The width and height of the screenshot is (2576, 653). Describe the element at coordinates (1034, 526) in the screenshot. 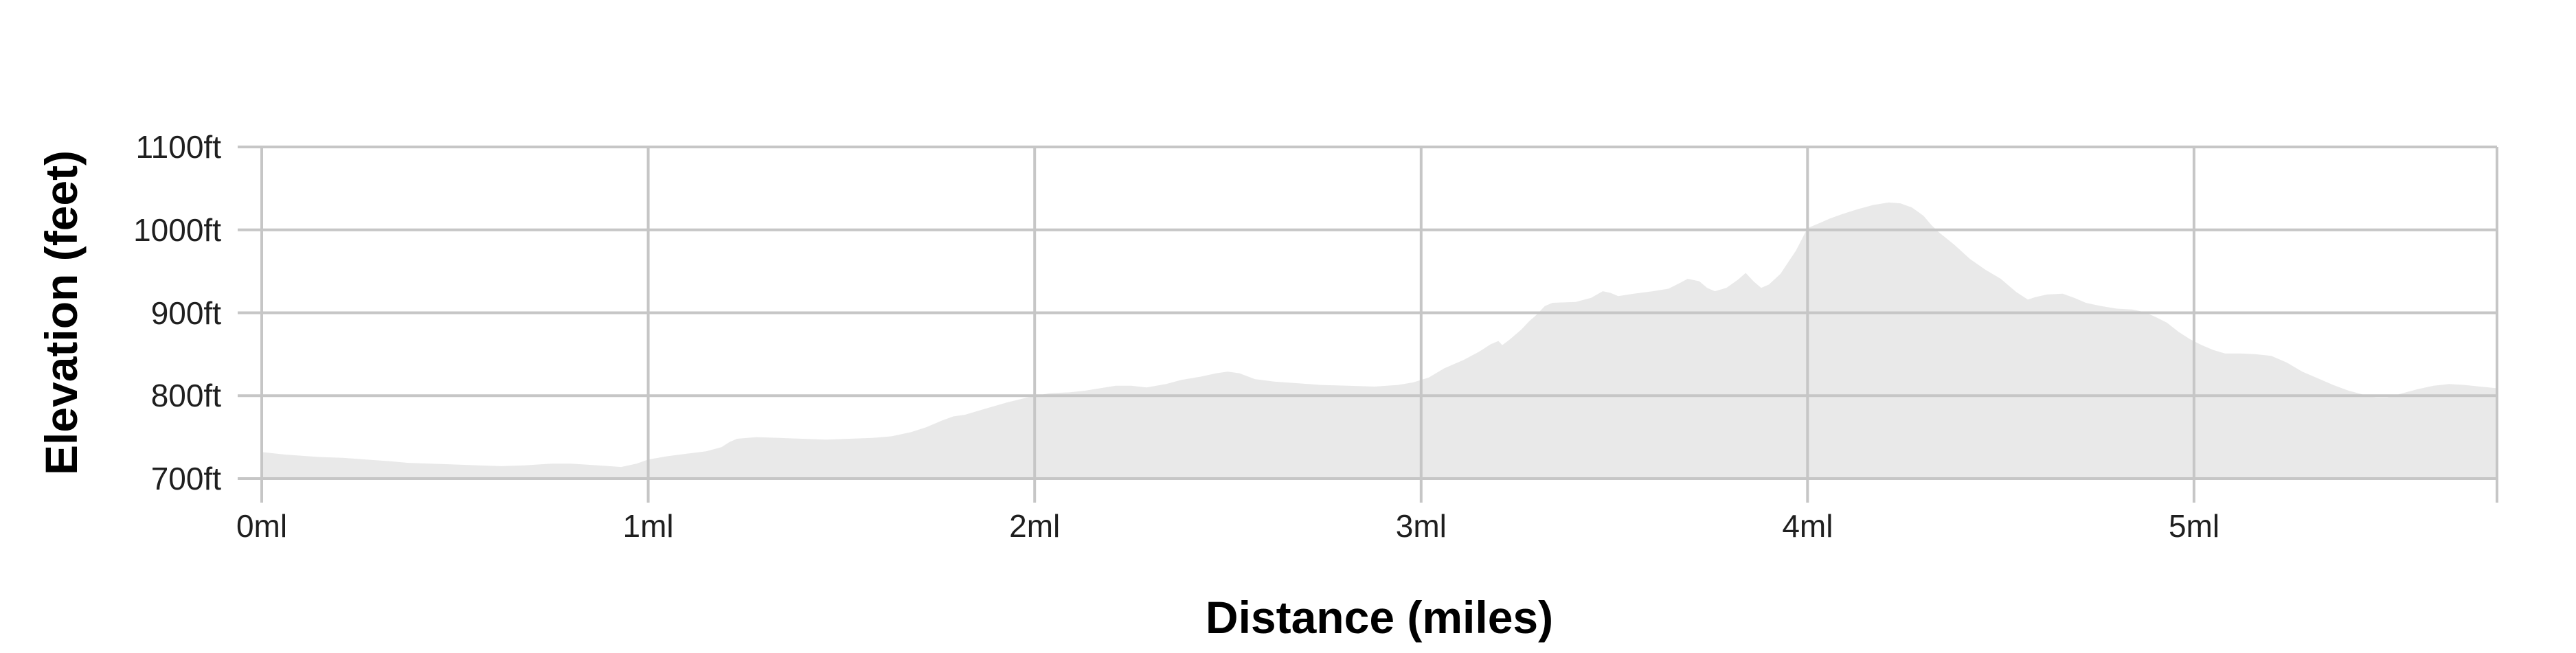

I see `x-tick-label-2ml: 2ml` at that location.